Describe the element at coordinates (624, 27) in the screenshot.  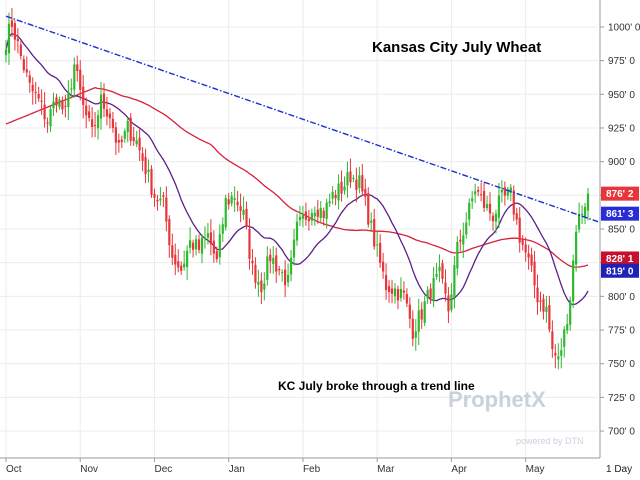
I see `y-tick-label: 1000' 0` at that location.